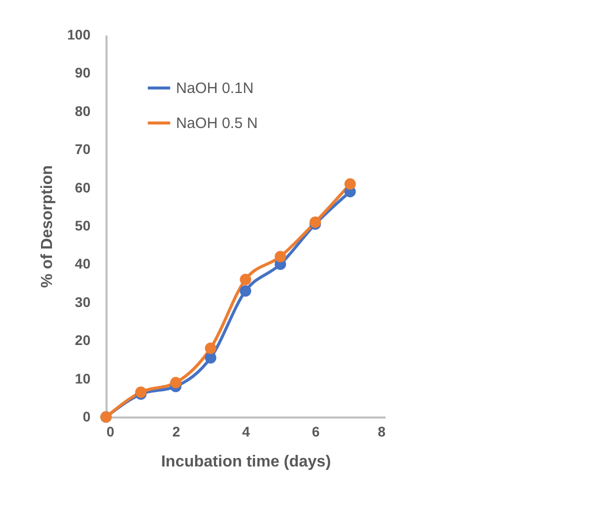 This screenshot has width=613, height=506. Describe the element at coordinates (82, 149) in the screenshot. I see `y-tick-label: 70` at that location.